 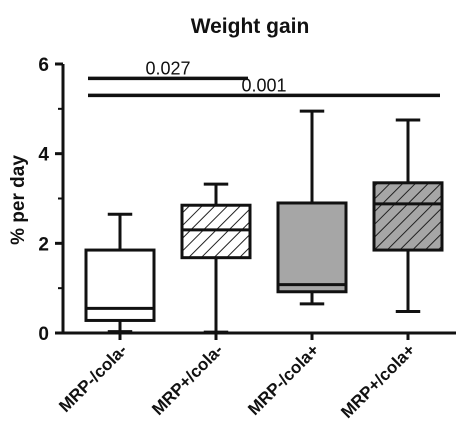 What do you see at coordinates (283, 379) in the screenshot?
I see `x-tick-label: MRP-/cola+` at bounding box center [283, 379].